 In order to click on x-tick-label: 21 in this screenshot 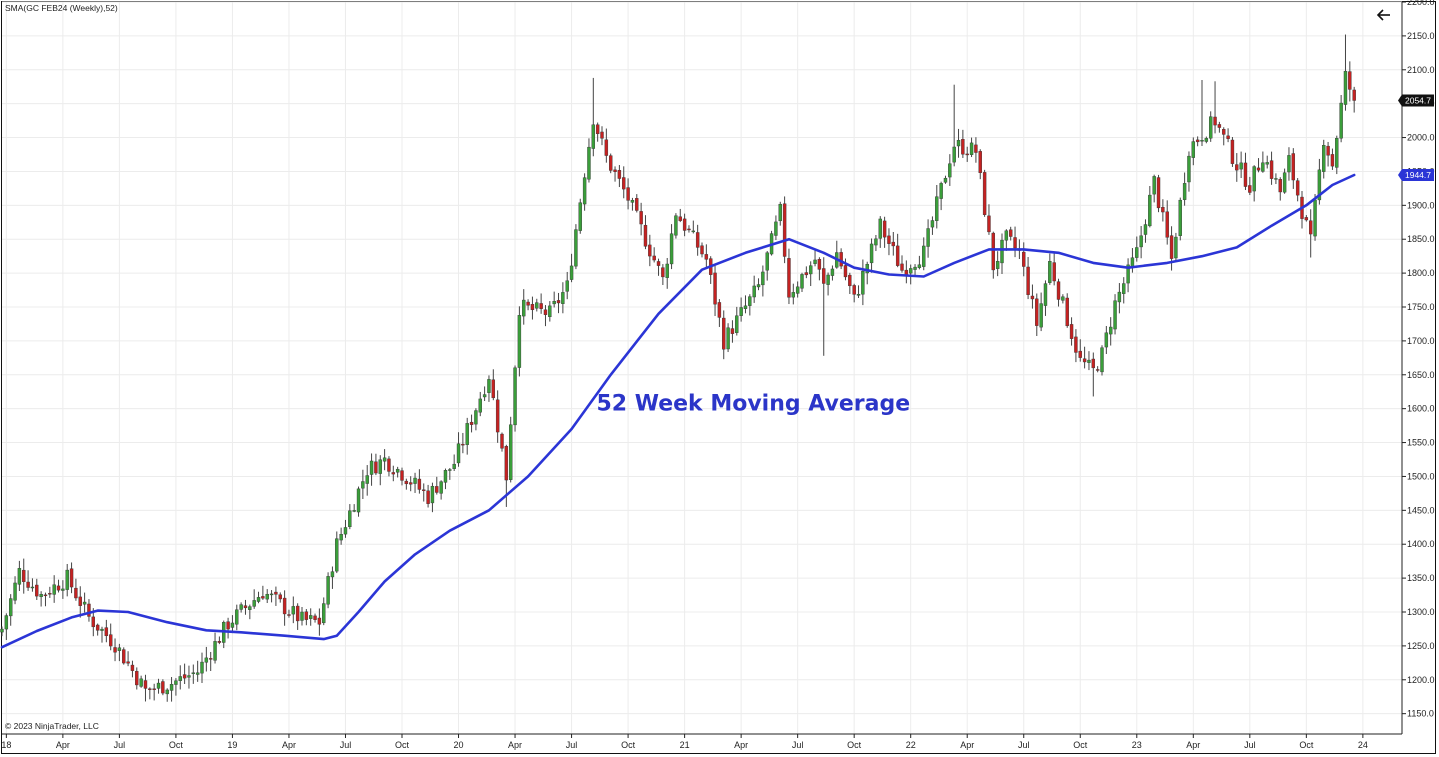, I will do `click(685, 745)`.